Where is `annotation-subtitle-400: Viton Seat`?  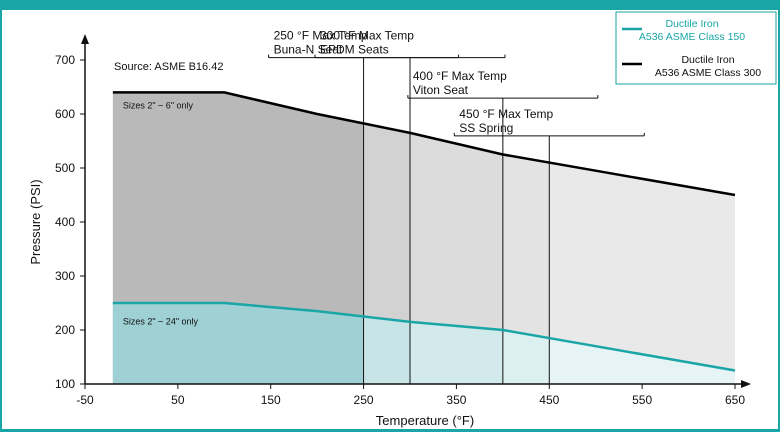 annotation-subtitle-400: Viton Seat is located at coordinates (441, 90).